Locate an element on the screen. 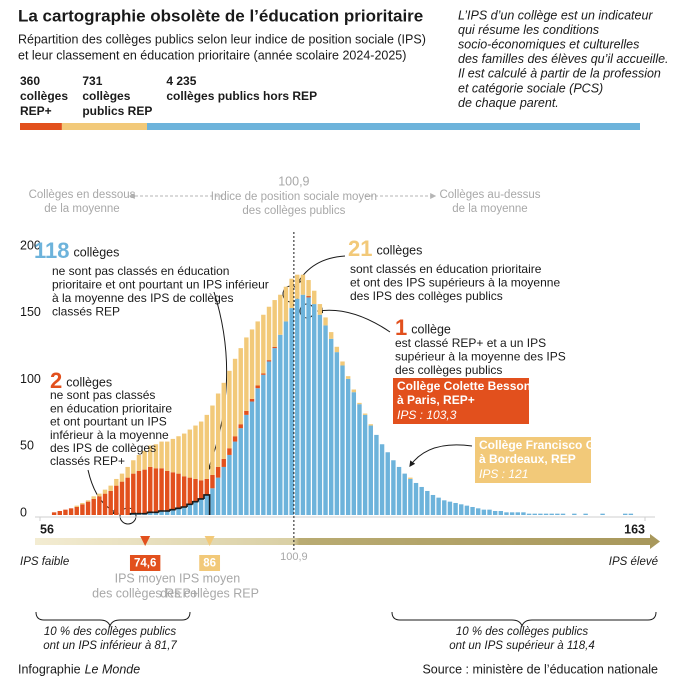  annotation-text: des collèges publics is located at coordinates (448, 370).